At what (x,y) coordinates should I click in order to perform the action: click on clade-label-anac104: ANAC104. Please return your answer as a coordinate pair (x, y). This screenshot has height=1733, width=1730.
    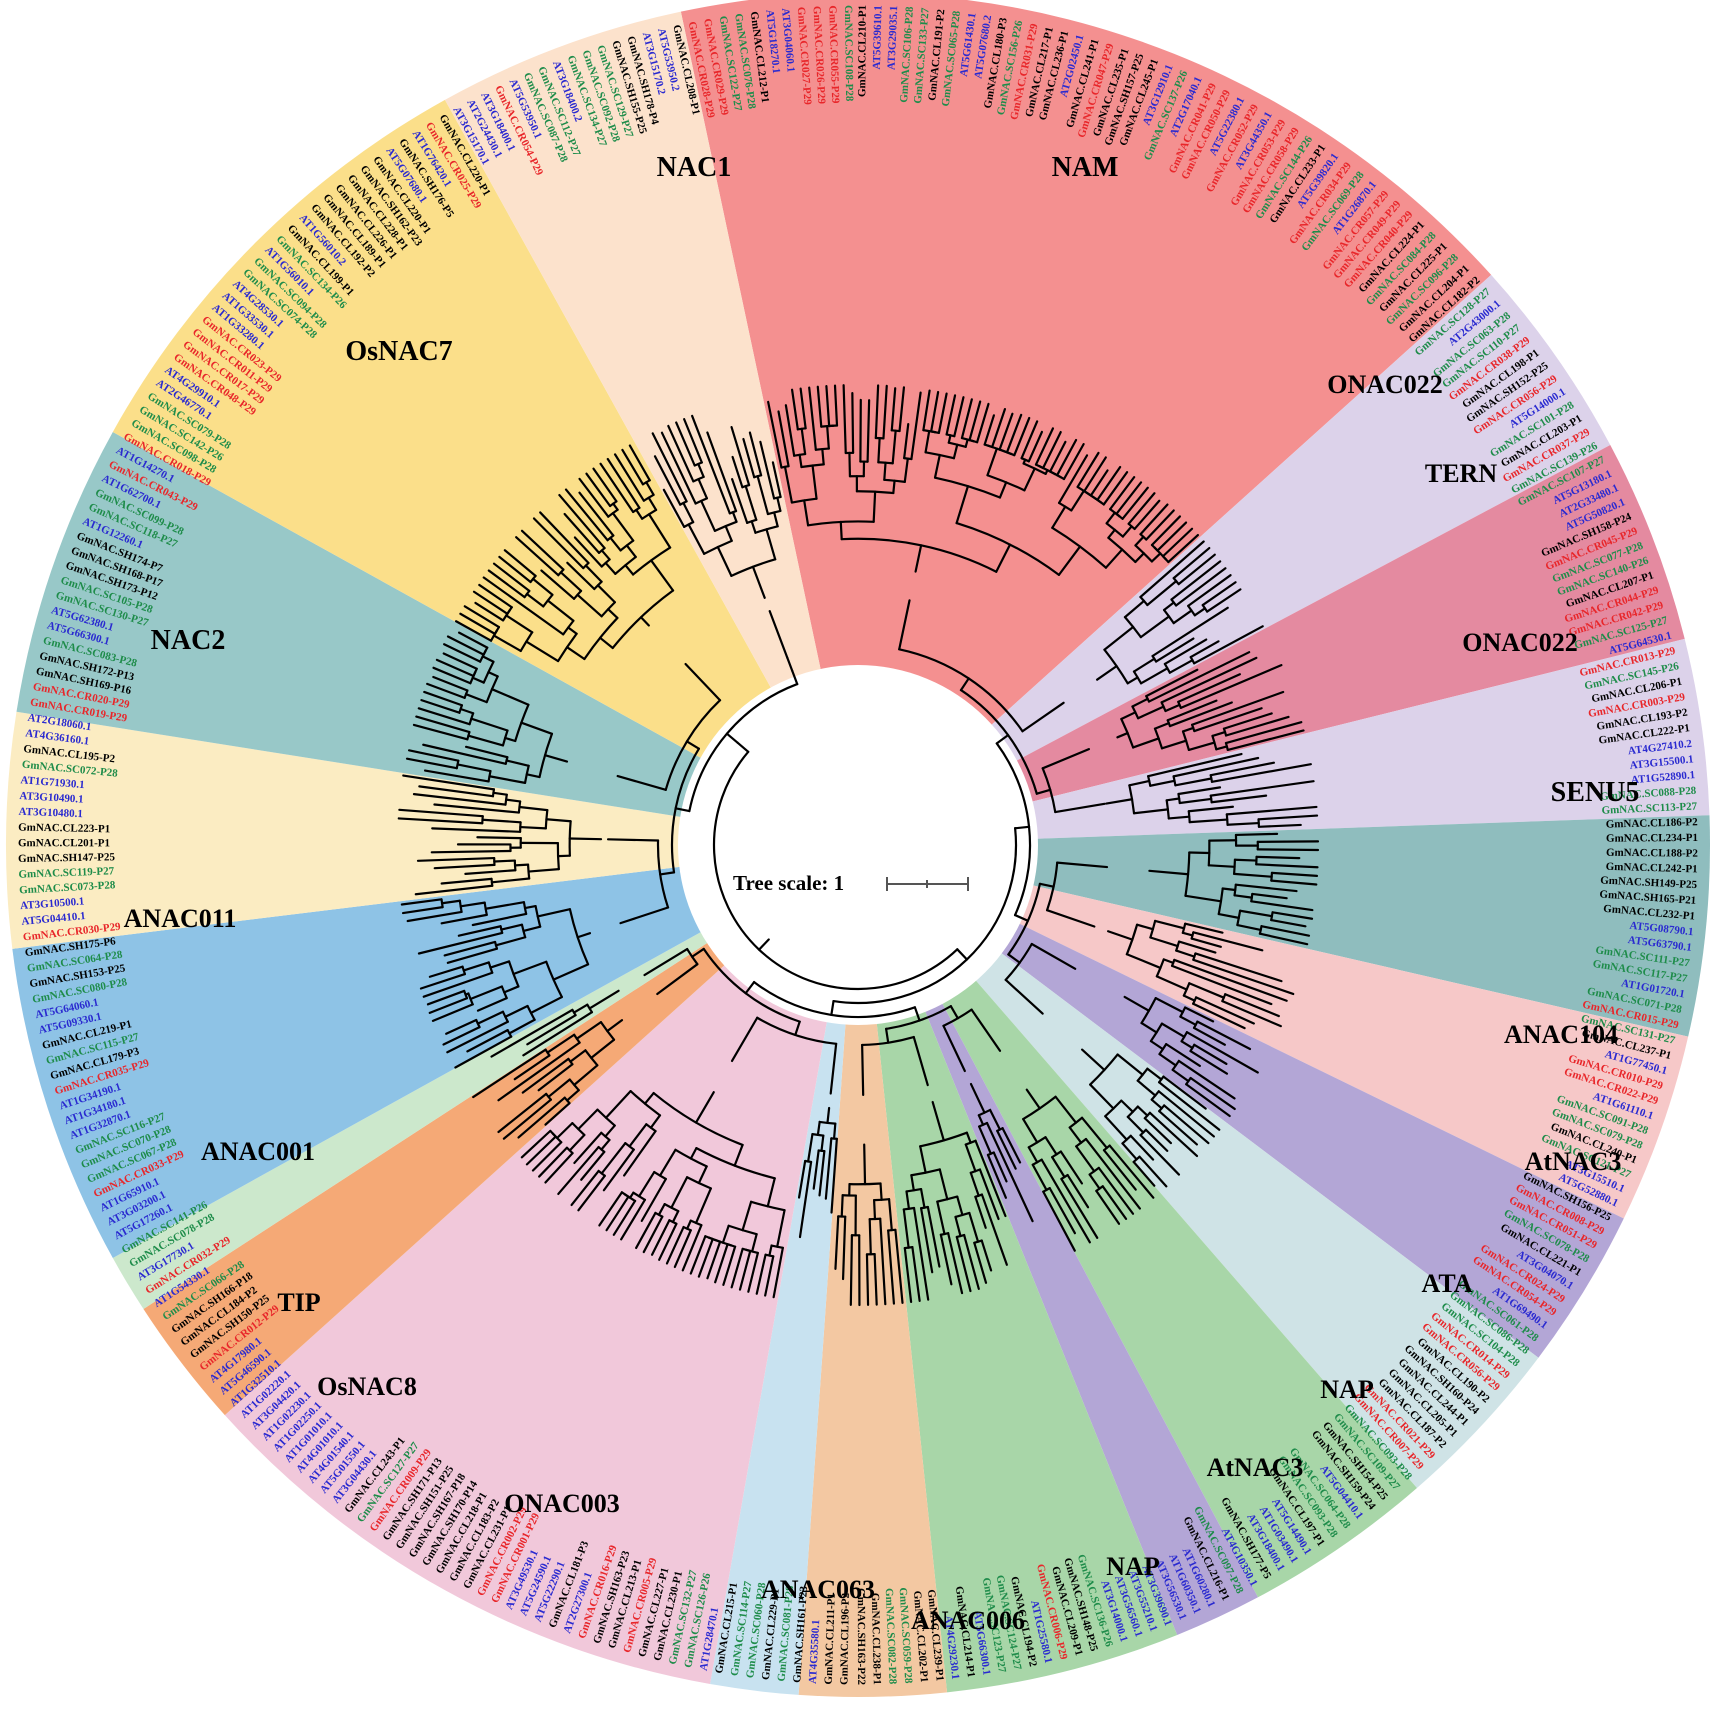
    Looking at the image, I should click on (1561, 1034).